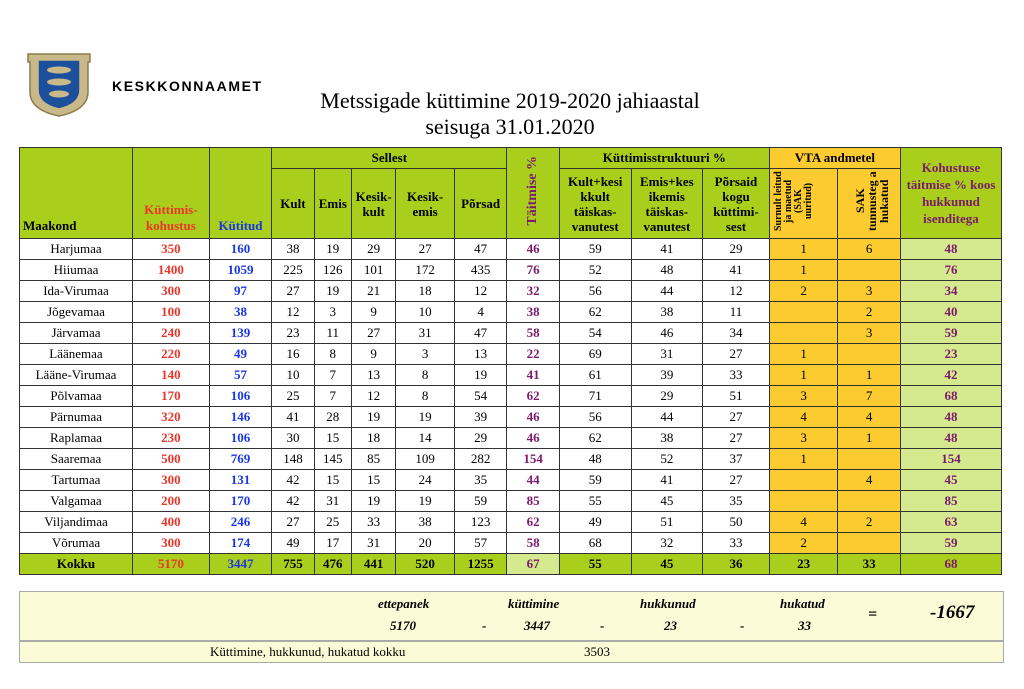  Describe the element at coordinates (425, 333) in the screenshot. I see `cell-keskiemis: 31` at that location.